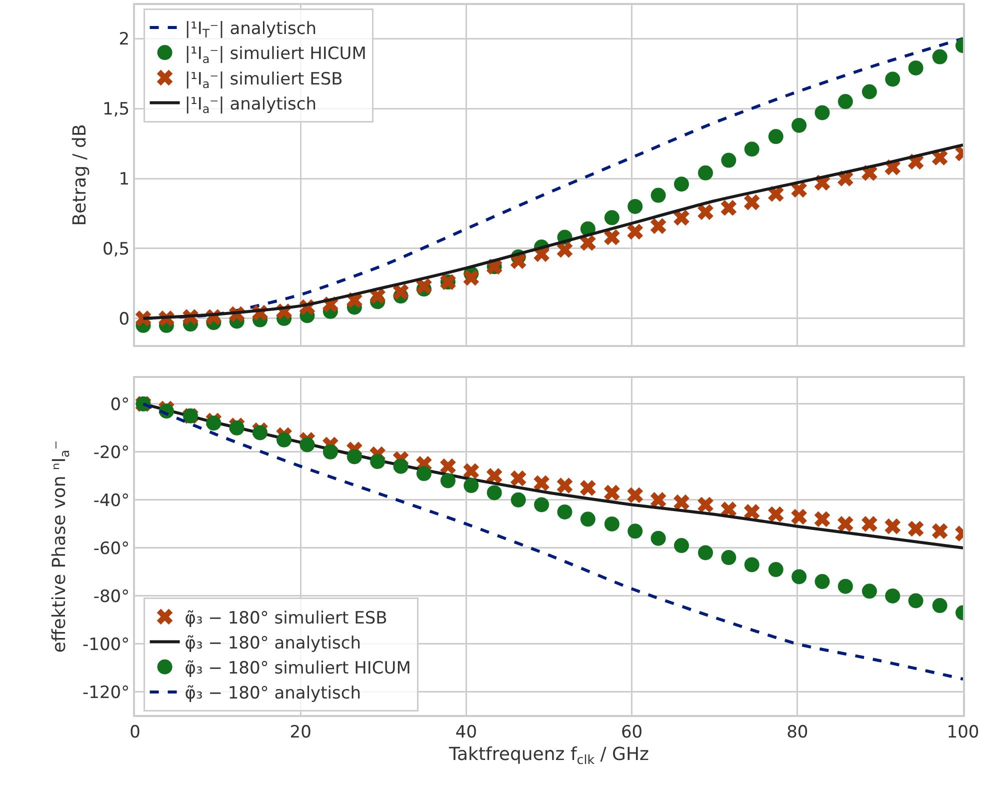 The height and width of the screenshot is (796, 982). I want to click on y-tick-label: 0°, so click(120, 404).